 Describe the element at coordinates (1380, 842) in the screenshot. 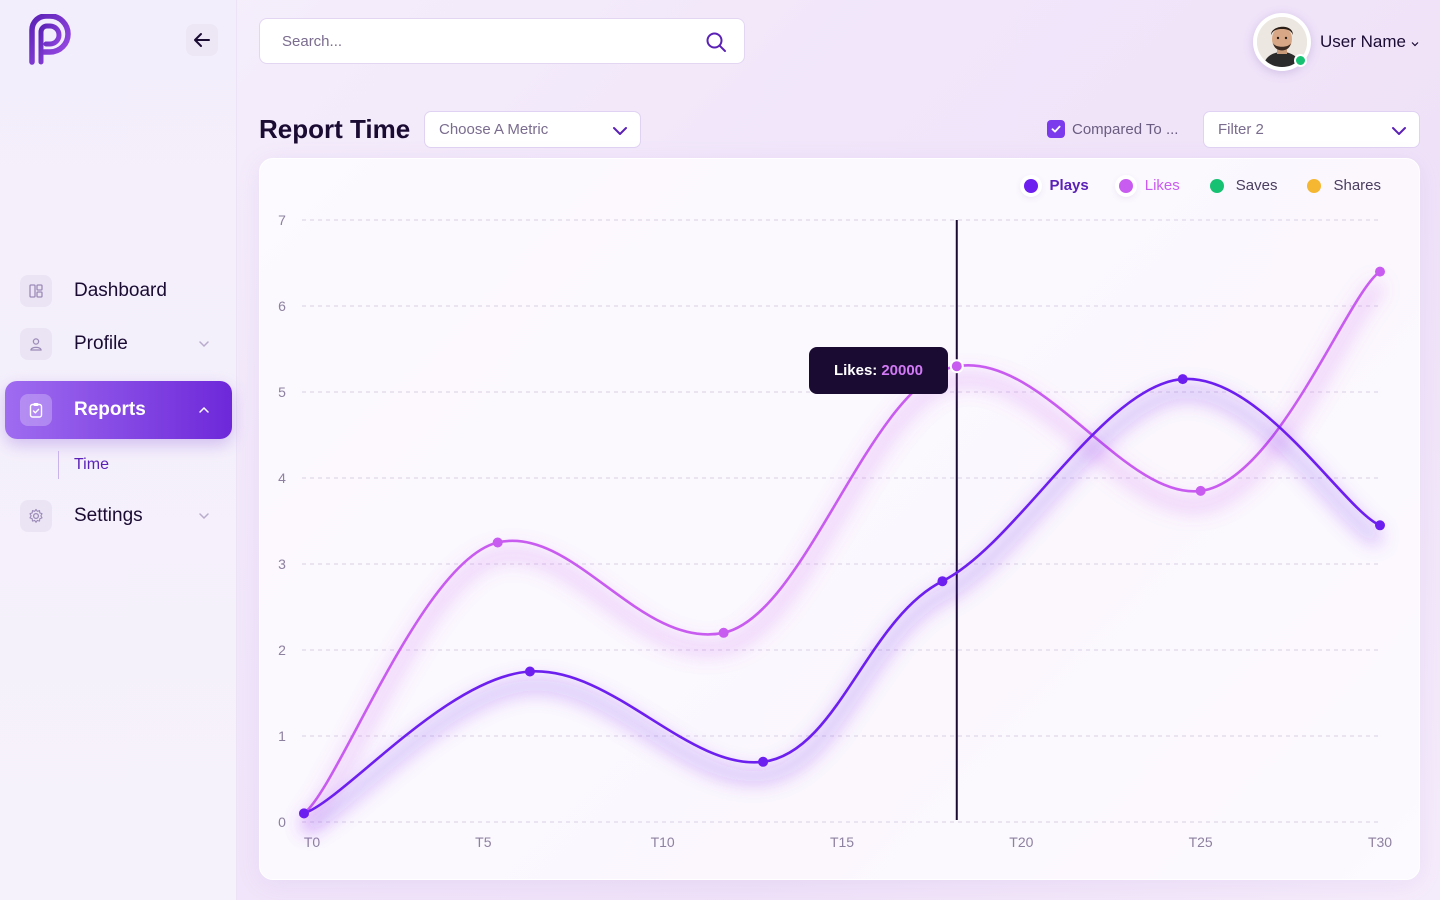

I see `x-tick-label: T30` at that location.